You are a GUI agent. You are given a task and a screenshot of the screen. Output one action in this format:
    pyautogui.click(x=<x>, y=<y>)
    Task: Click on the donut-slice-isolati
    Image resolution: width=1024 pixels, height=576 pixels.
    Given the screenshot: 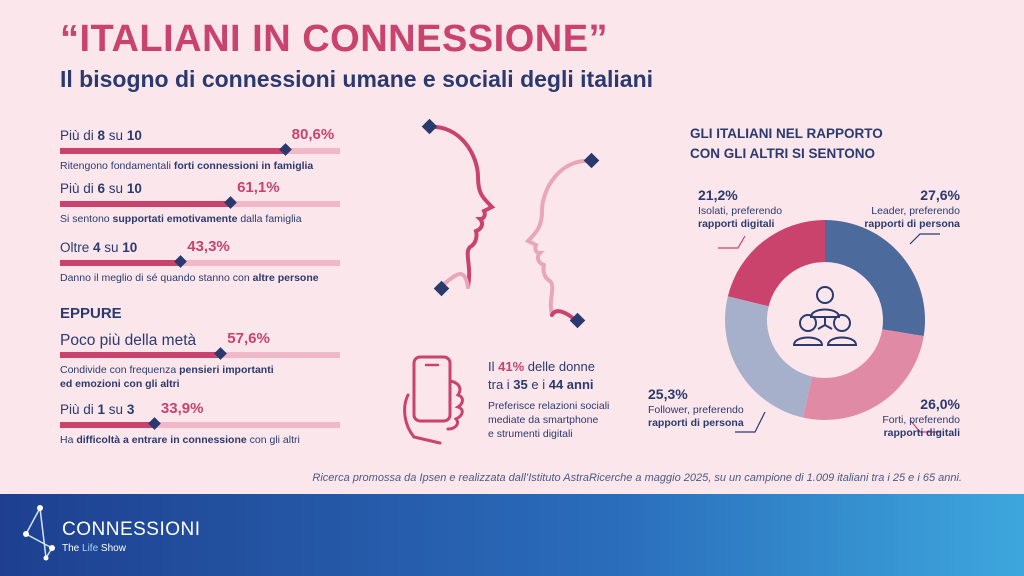 What is the action you would take?
    pyautogui.click(x=776, y=263)
    